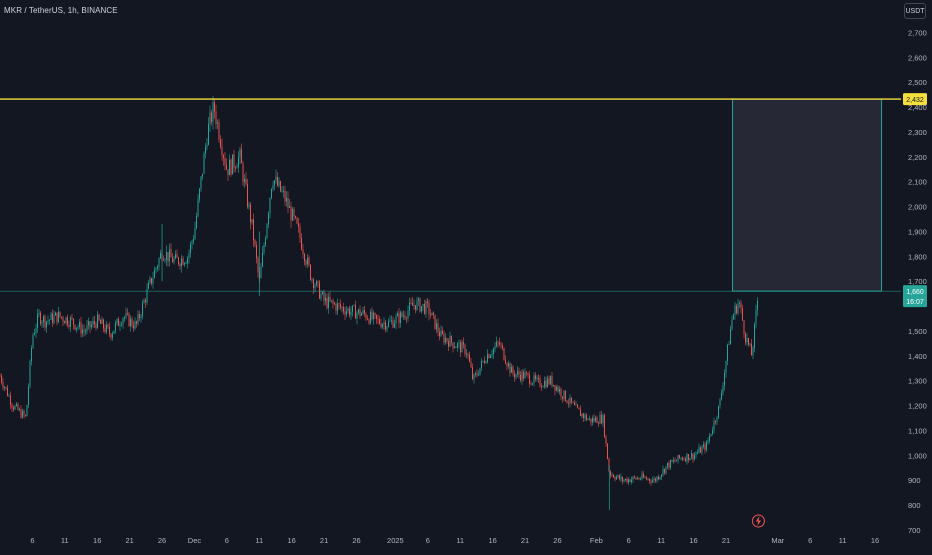 The image size is (932, 555). I want to click on target-zone-box, so click(807, 195).